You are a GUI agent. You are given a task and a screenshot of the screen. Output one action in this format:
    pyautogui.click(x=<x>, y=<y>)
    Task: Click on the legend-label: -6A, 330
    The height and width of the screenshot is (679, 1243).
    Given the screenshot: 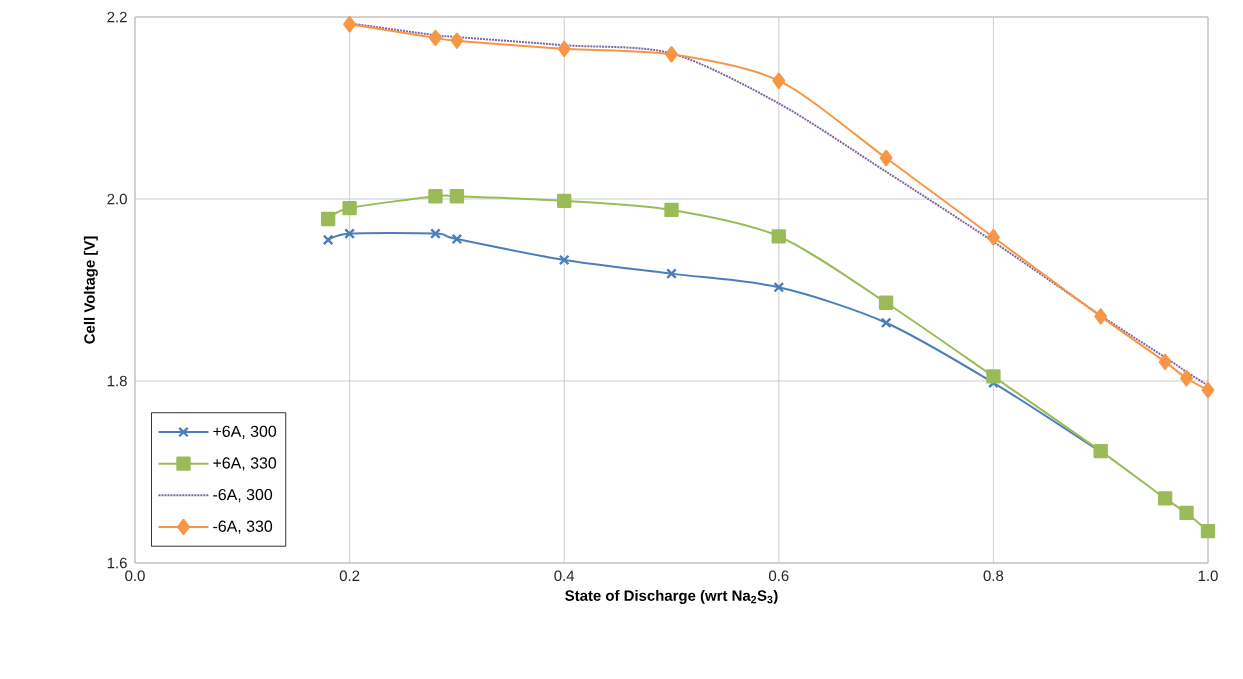 What is the action you would take?
    pyautogui.click(x=243, y=527)
    